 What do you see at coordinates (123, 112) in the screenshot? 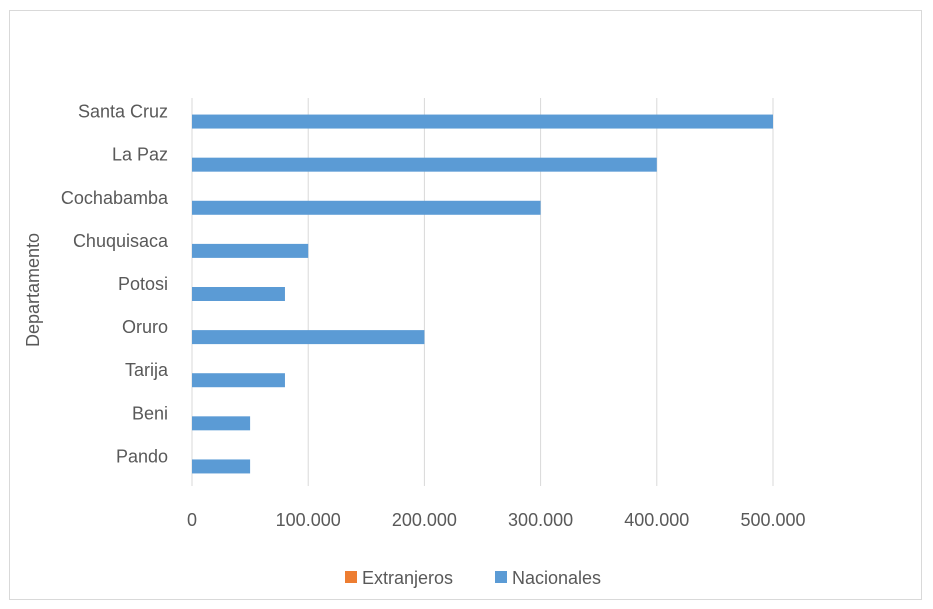
I see `category-label: Santa Cruz` at bounding box center [123, 112].